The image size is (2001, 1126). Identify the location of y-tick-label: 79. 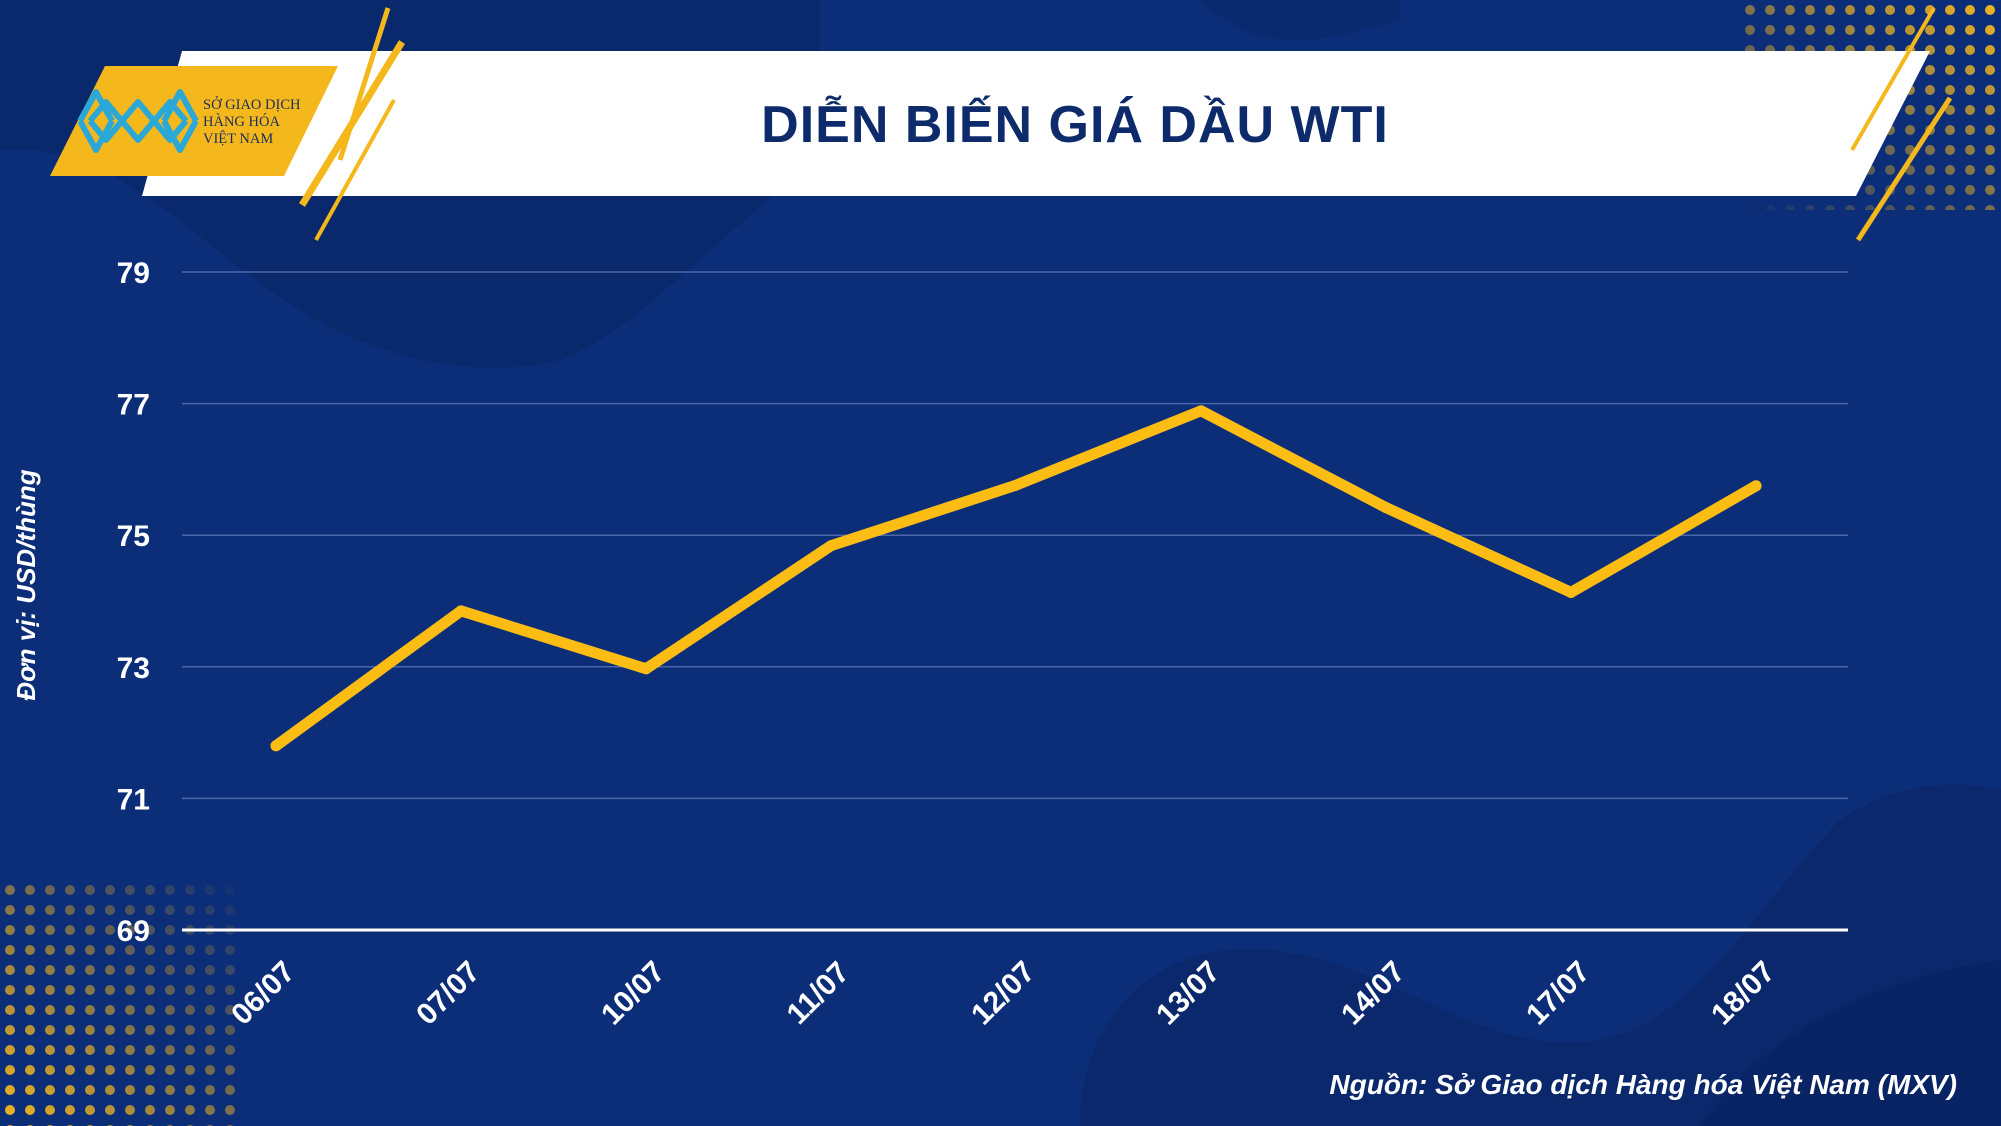
(133, 273).